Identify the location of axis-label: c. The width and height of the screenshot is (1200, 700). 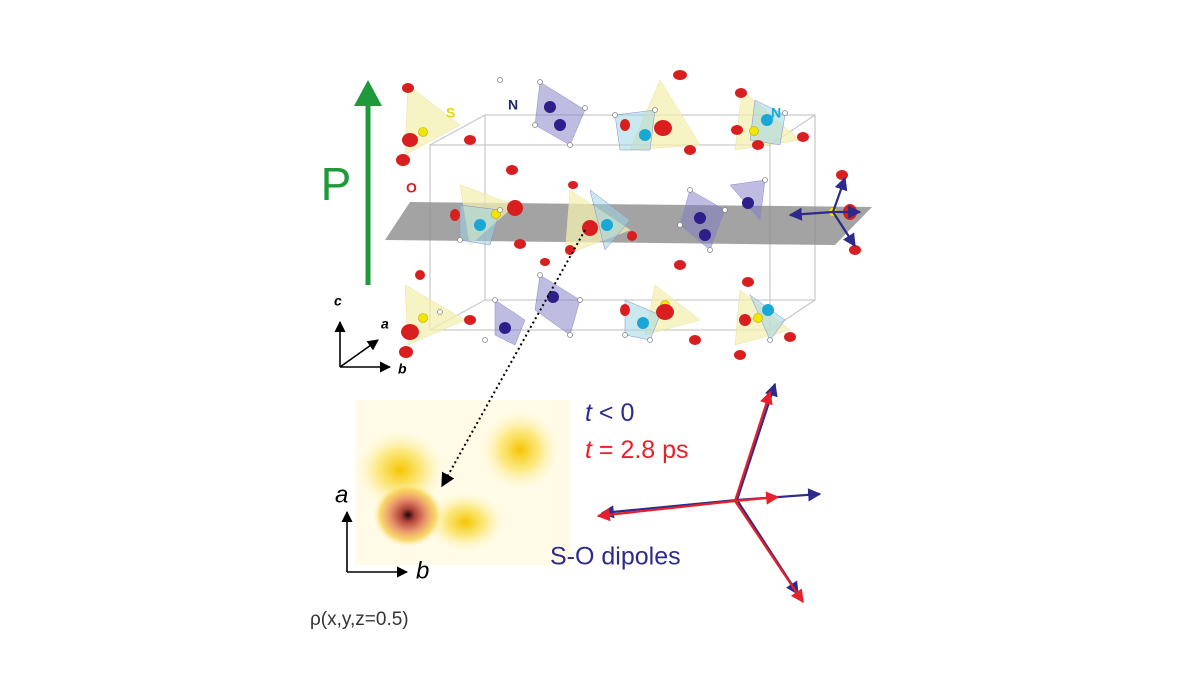
(338, 301).